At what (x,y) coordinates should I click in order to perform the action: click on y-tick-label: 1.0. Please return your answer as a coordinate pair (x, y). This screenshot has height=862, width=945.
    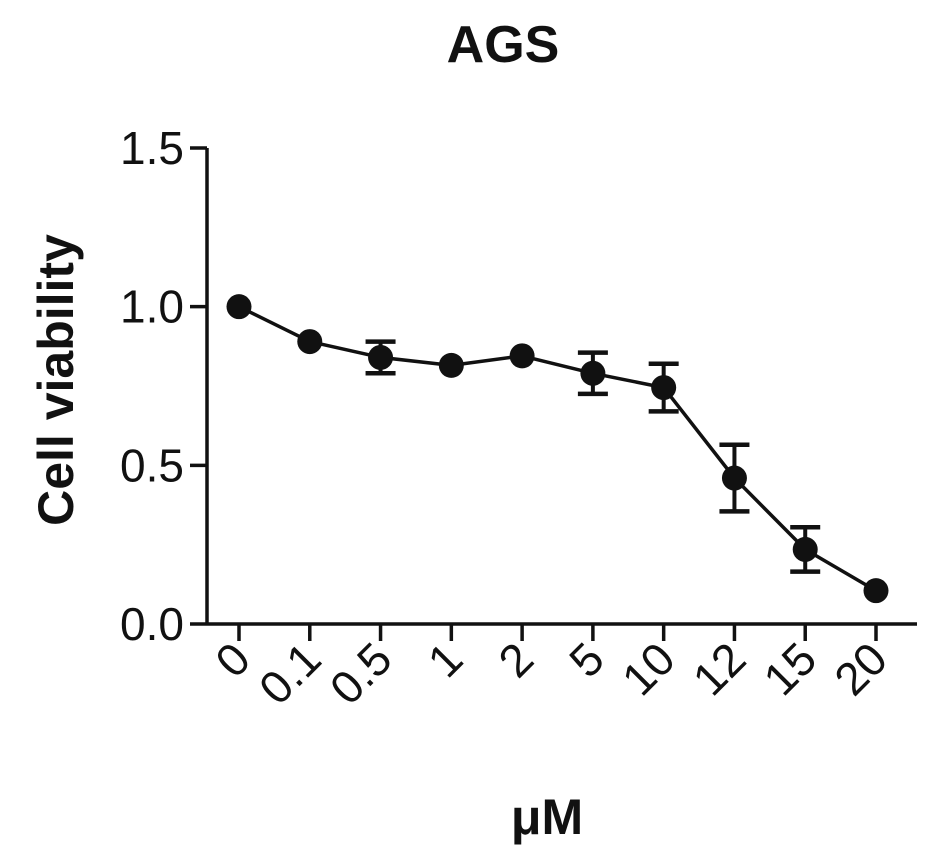
    Looking at the image, I should click on (152, 307).